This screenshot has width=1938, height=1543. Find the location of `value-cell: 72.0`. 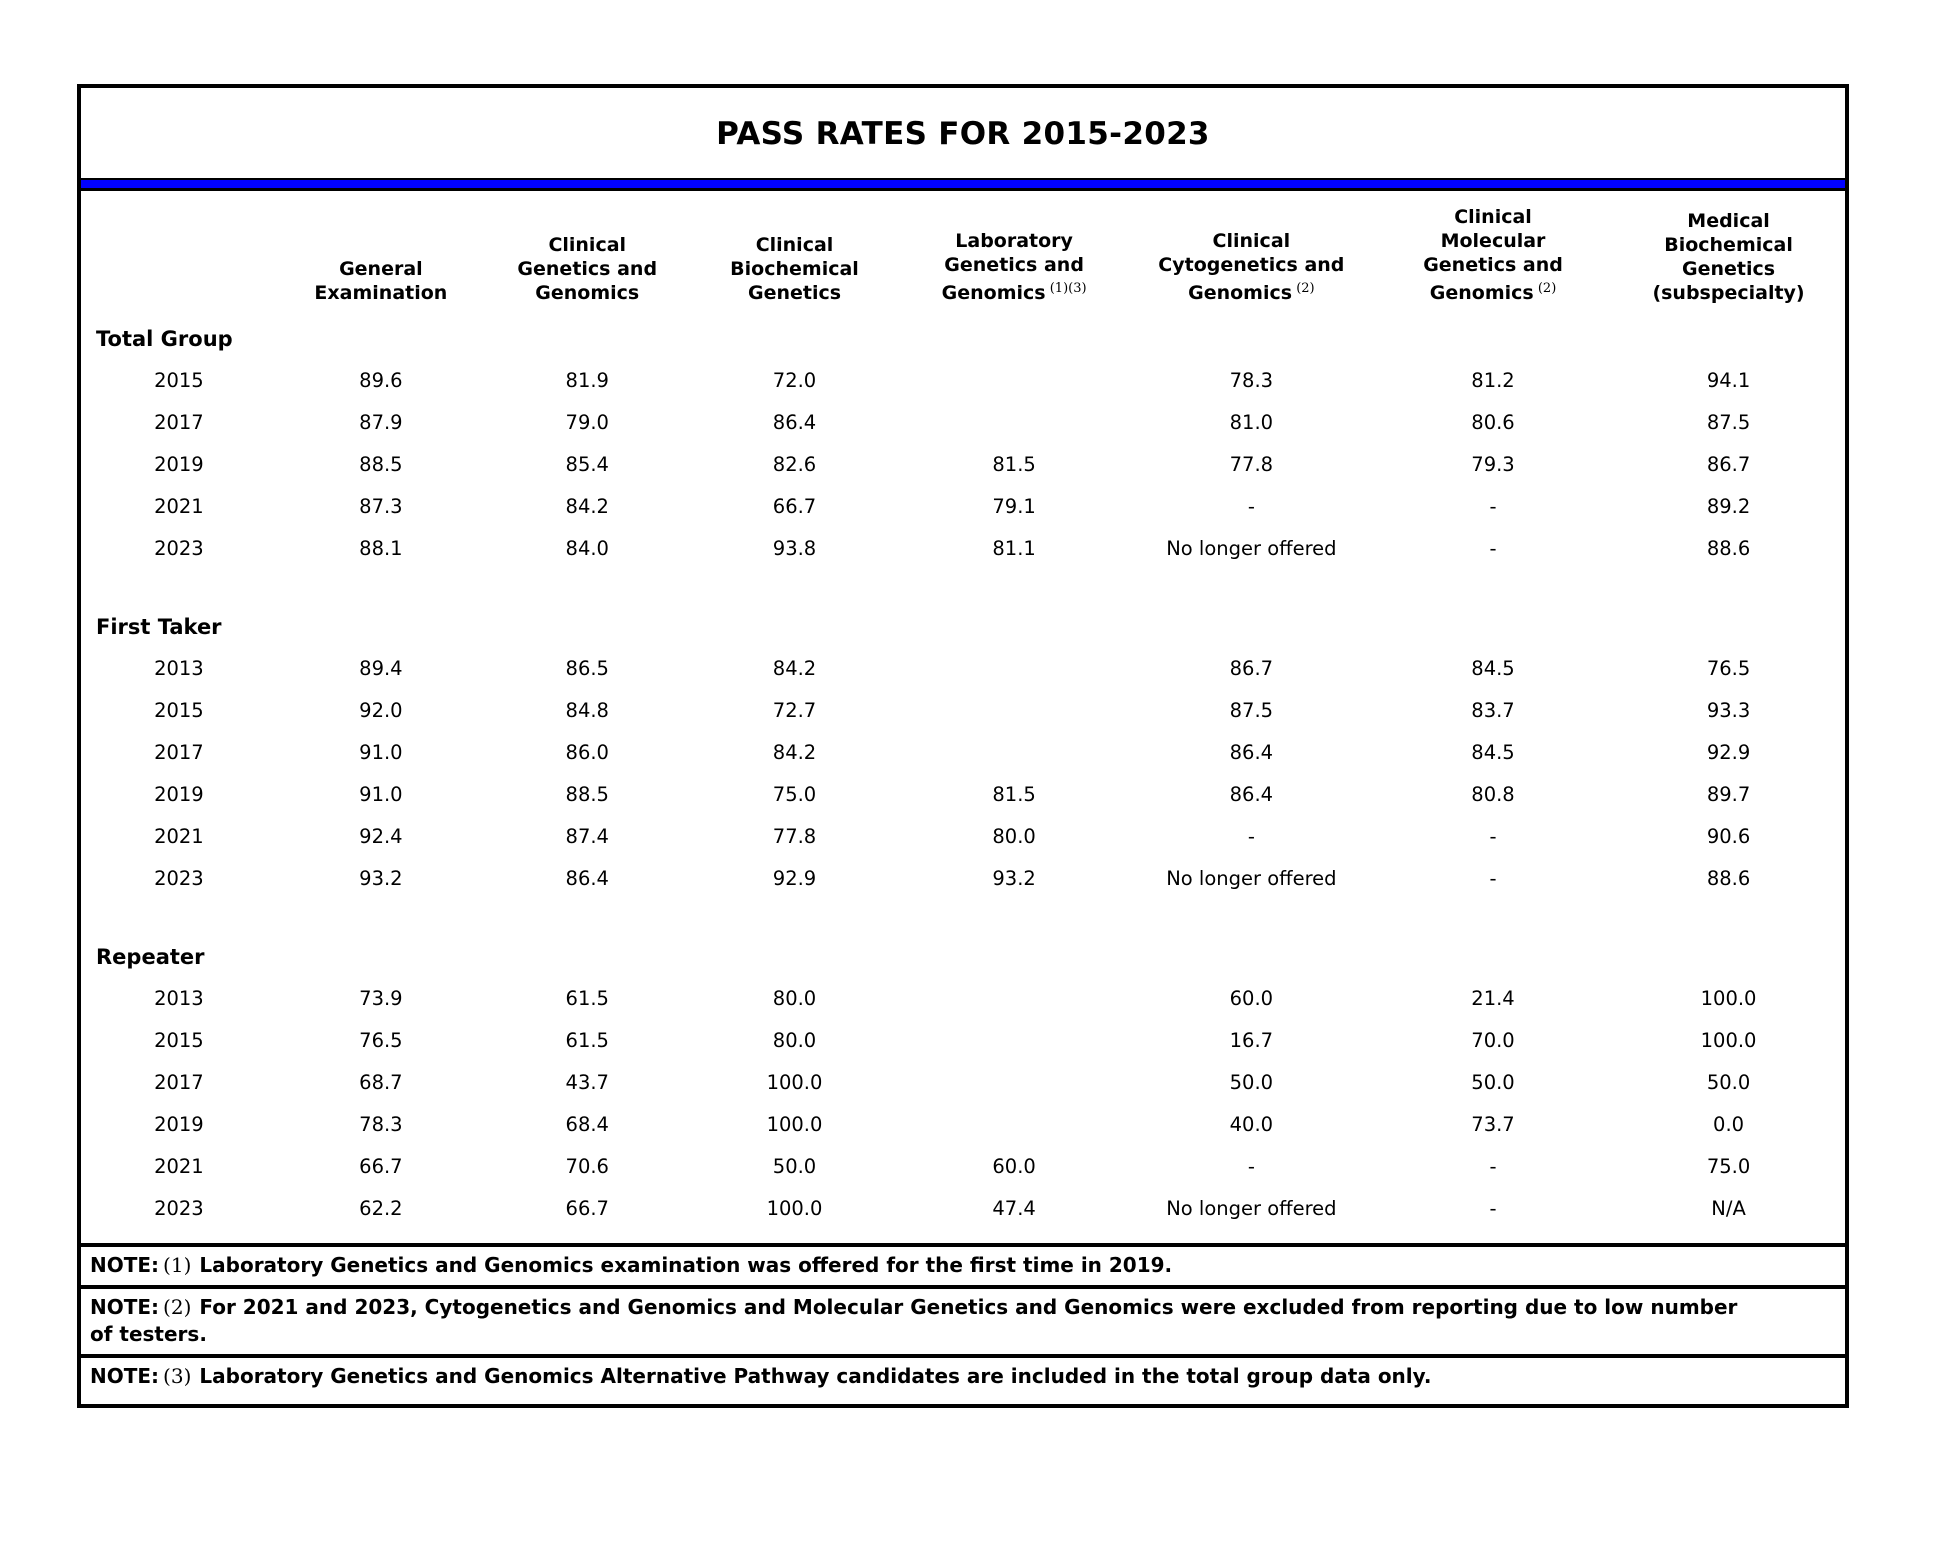

value-cell: 72.0 is located at coordinates (794, 380).